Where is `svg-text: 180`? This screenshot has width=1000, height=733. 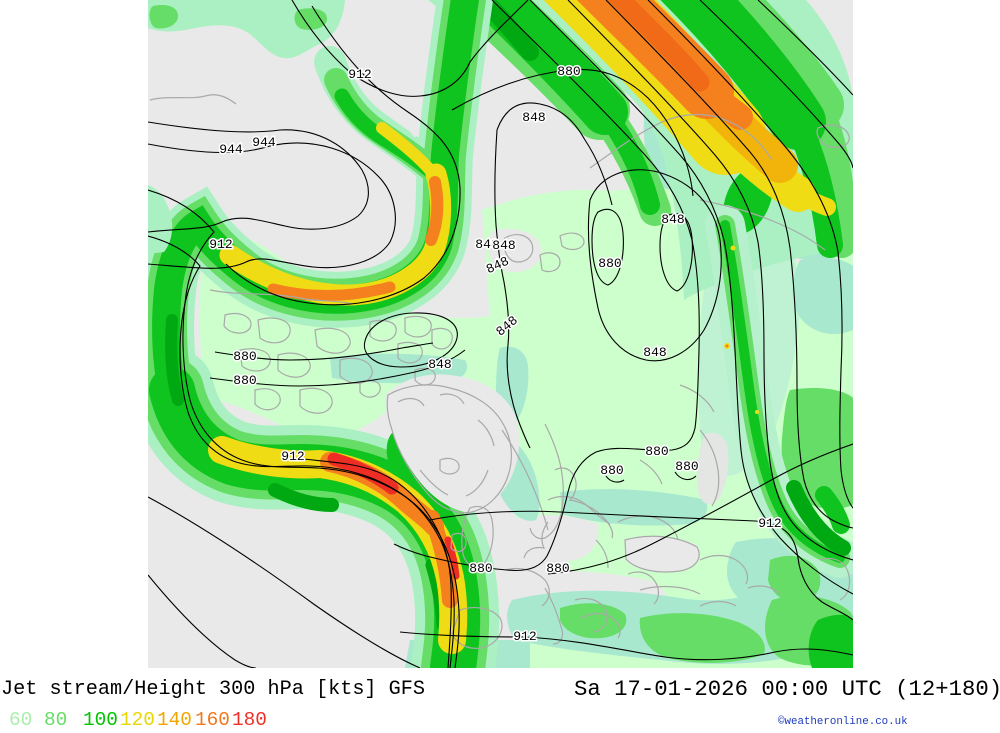
svg-text: 180 is located at coordinates (249, 720).